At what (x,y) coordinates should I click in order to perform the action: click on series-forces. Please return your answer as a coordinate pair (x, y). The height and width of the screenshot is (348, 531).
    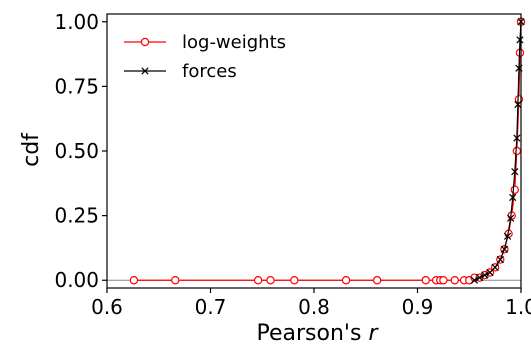
    Looking at the image, I should click on (497, 151).